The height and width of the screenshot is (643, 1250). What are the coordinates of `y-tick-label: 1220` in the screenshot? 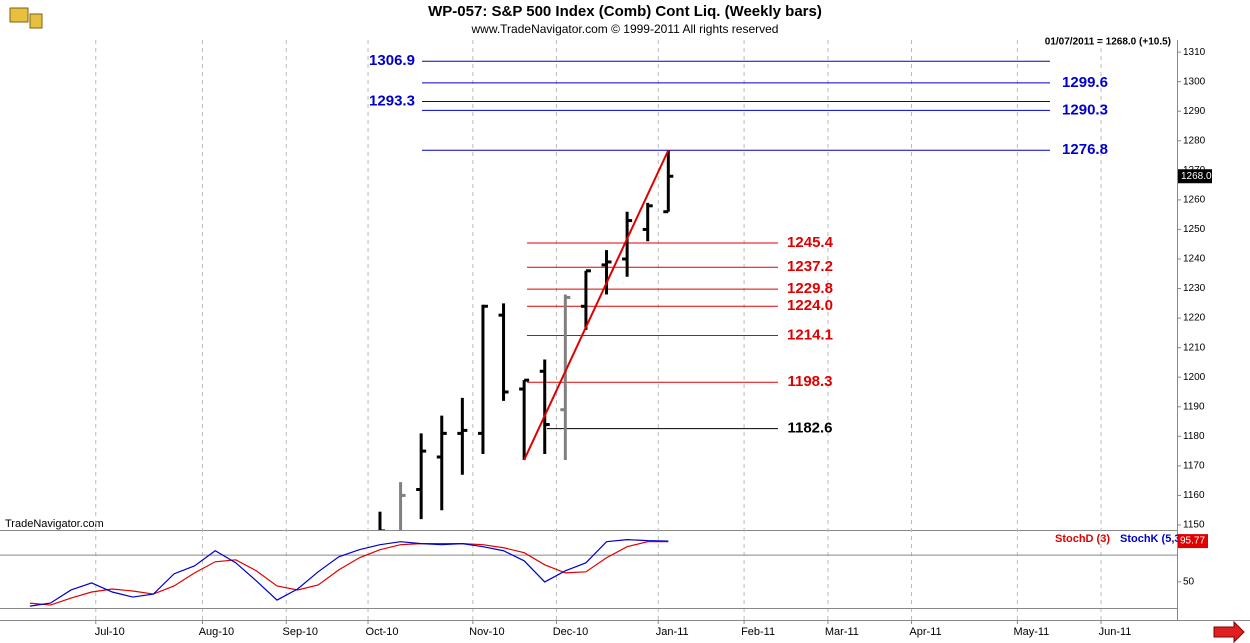 It's located at (1194, 318).